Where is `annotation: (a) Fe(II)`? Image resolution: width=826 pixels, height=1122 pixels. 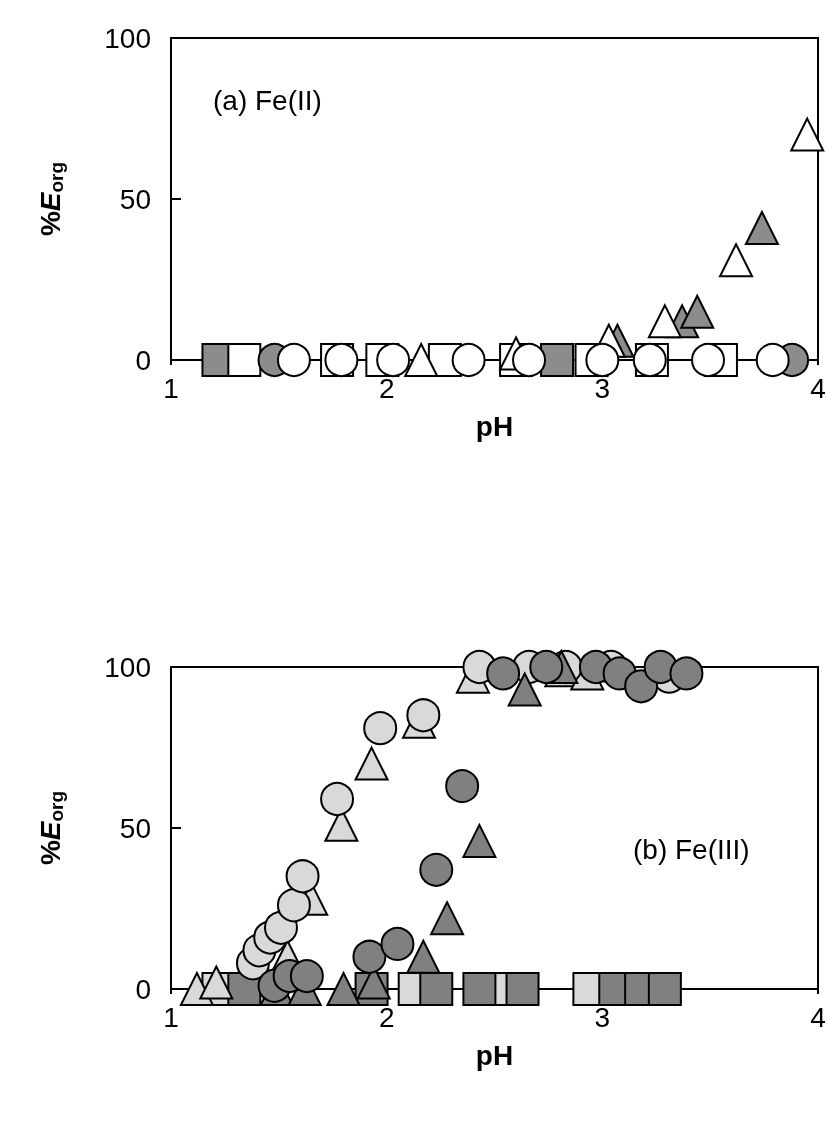
annotation: (a) Fe(II) is located at coordinates (267, 100).